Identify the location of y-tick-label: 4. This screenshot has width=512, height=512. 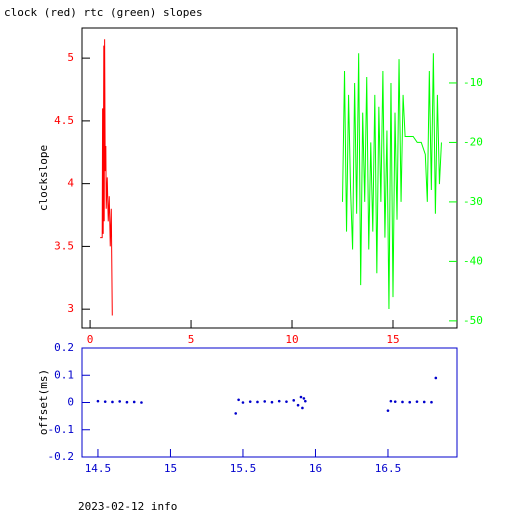
(70, 183).